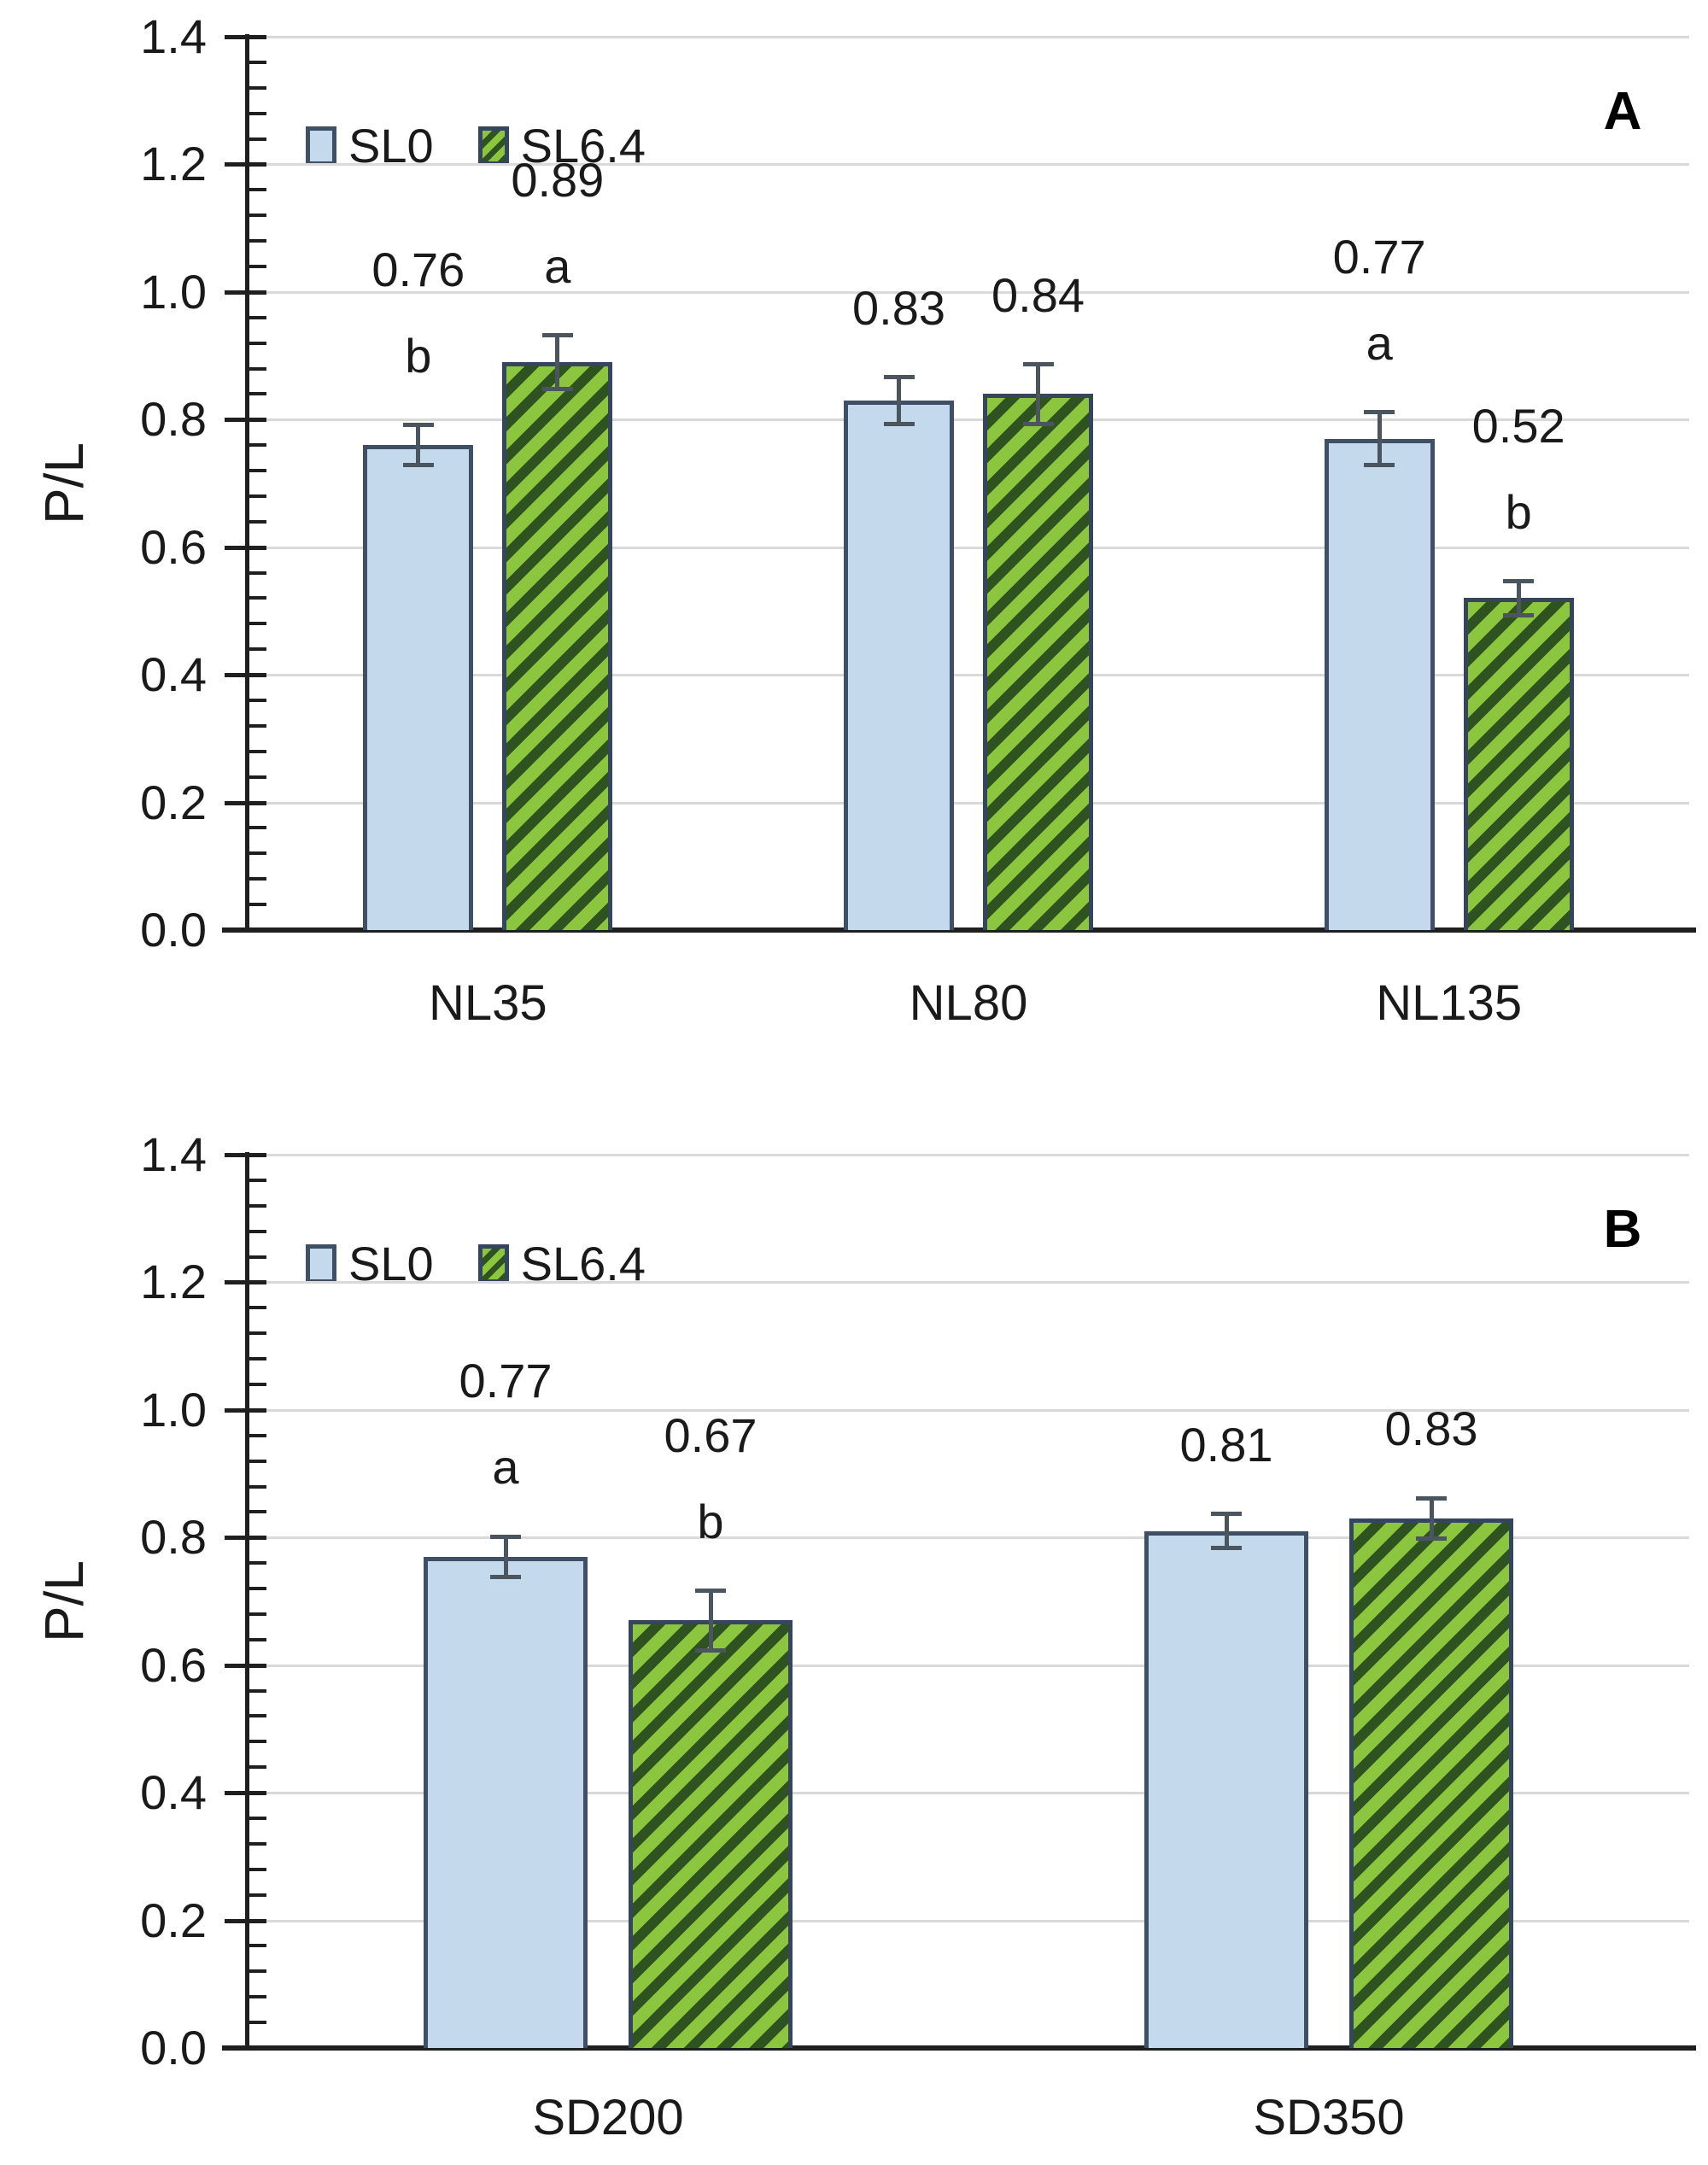 The height and width of the screenshot is (2165, 1708). What do you see at coordinates (173, 164) in the screenshot?
I see `y-tick-label: 1.2` at bounding box center [173, 164].